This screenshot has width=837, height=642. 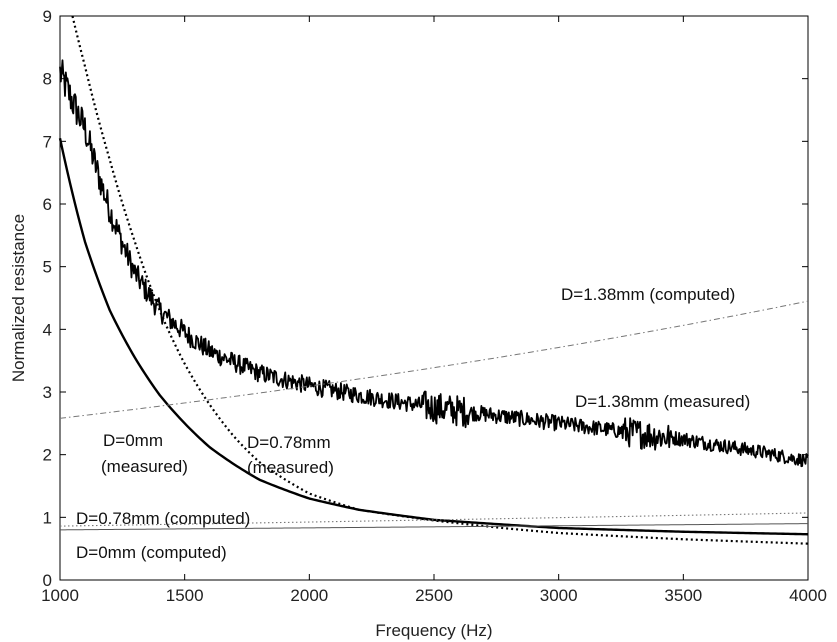 What do you see at coordinates (309, 595) in the screenshot?
I see `x-tick-label: 2000` at bounding box center [309, 595].